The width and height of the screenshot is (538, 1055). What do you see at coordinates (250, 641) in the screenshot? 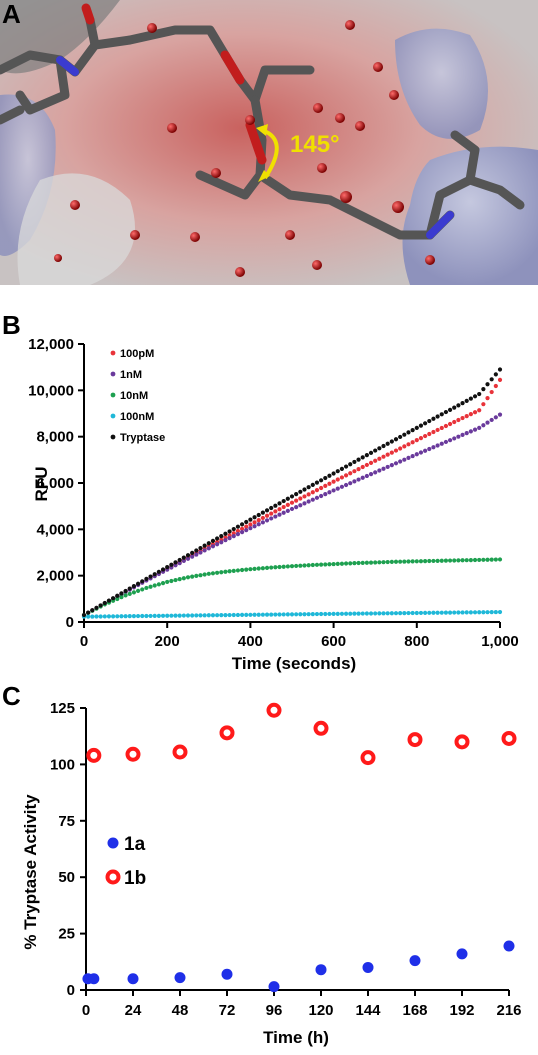
I see `rfu-x-tick-label: 400` at bounding box center [250, 641].